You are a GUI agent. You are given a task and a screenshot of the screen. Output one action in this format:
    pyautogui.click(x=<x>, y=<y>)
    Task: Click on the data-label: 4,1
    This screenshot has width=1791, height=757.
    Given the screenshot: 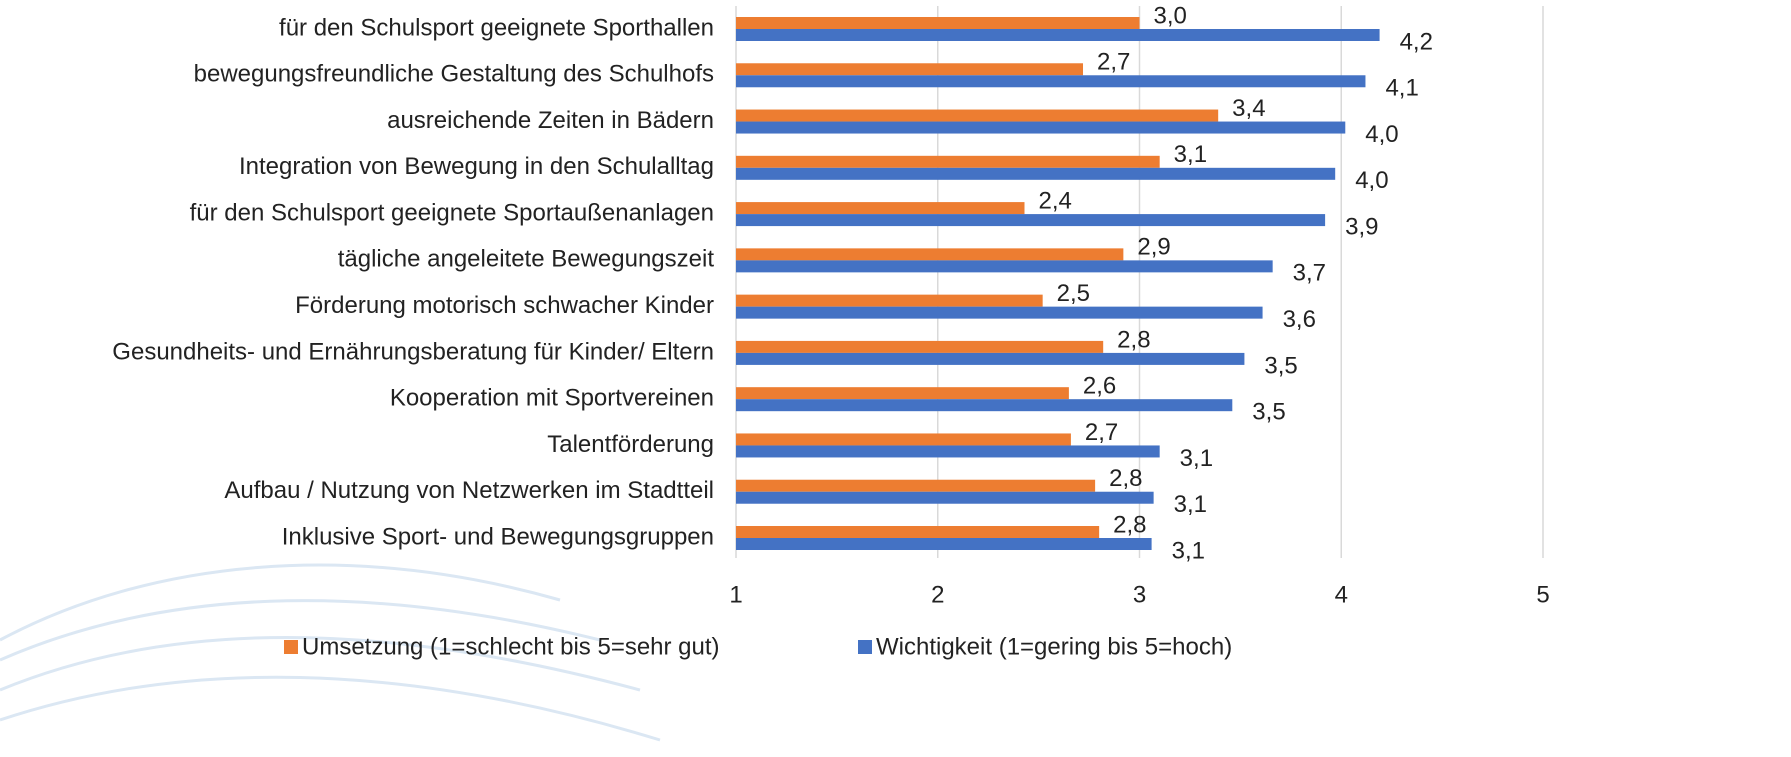 What is the action you would take?
    pyautogui.click(x=1401, y=88)
    